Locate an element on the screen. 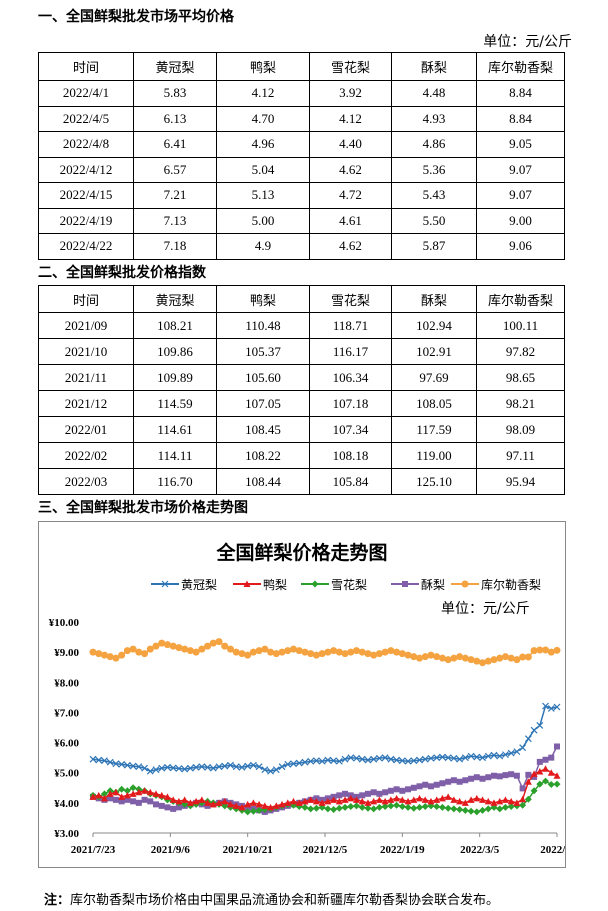 This screenshot has height=911, width=608. value-cell: 9.05 is located at coordinates (520, 144).